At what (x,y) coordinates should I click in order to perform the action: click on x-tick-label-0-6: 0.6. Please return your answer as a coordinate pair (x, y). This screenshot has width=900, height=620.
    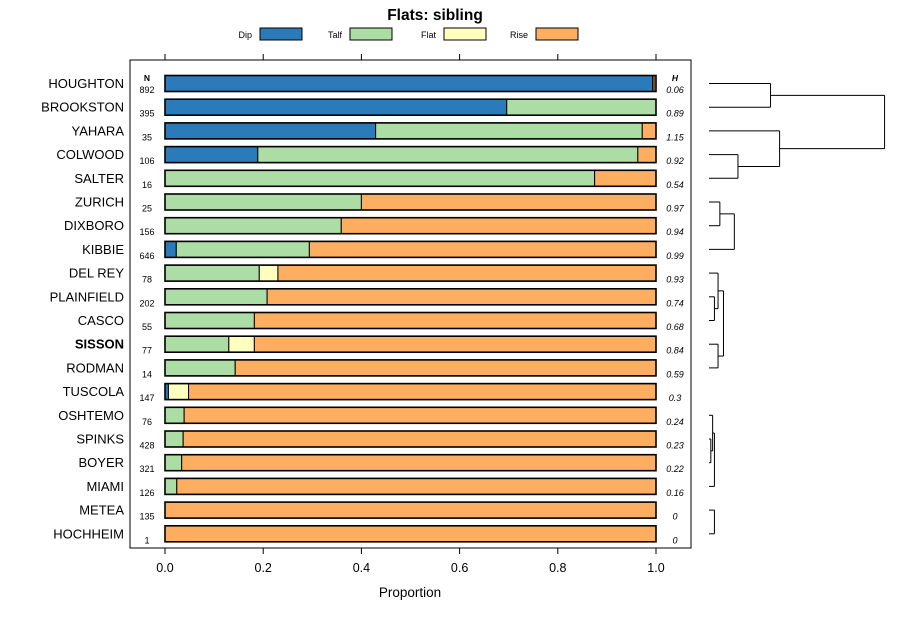
    Looking at the image, I should click on (459, 568).